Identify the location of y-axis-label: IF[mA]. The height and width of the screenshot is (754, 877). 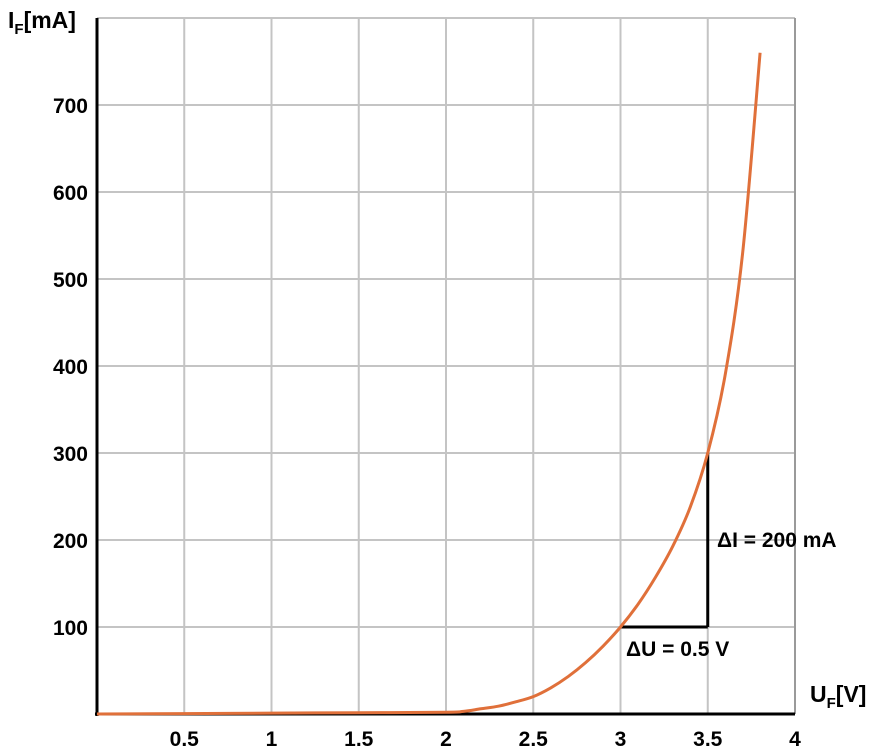
(42, 22).